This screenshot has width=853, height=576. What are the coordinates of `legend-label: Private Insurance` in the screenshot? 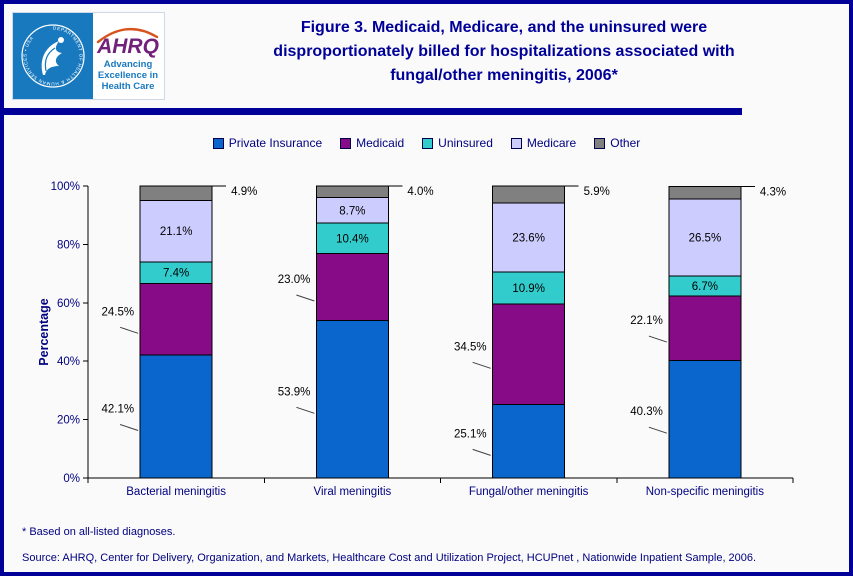 It's located at (275, 143).